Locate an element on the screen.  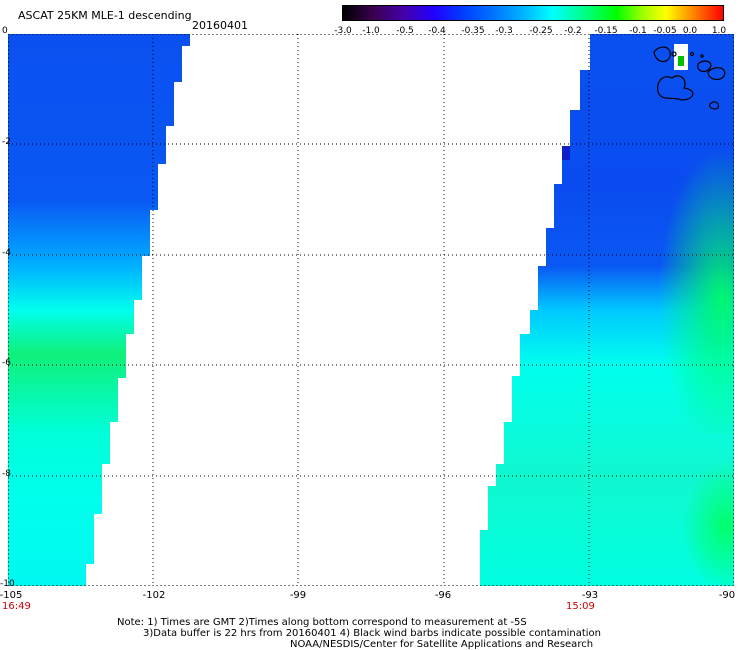
map-date: 20160401 is located at coordinates (220, 25).